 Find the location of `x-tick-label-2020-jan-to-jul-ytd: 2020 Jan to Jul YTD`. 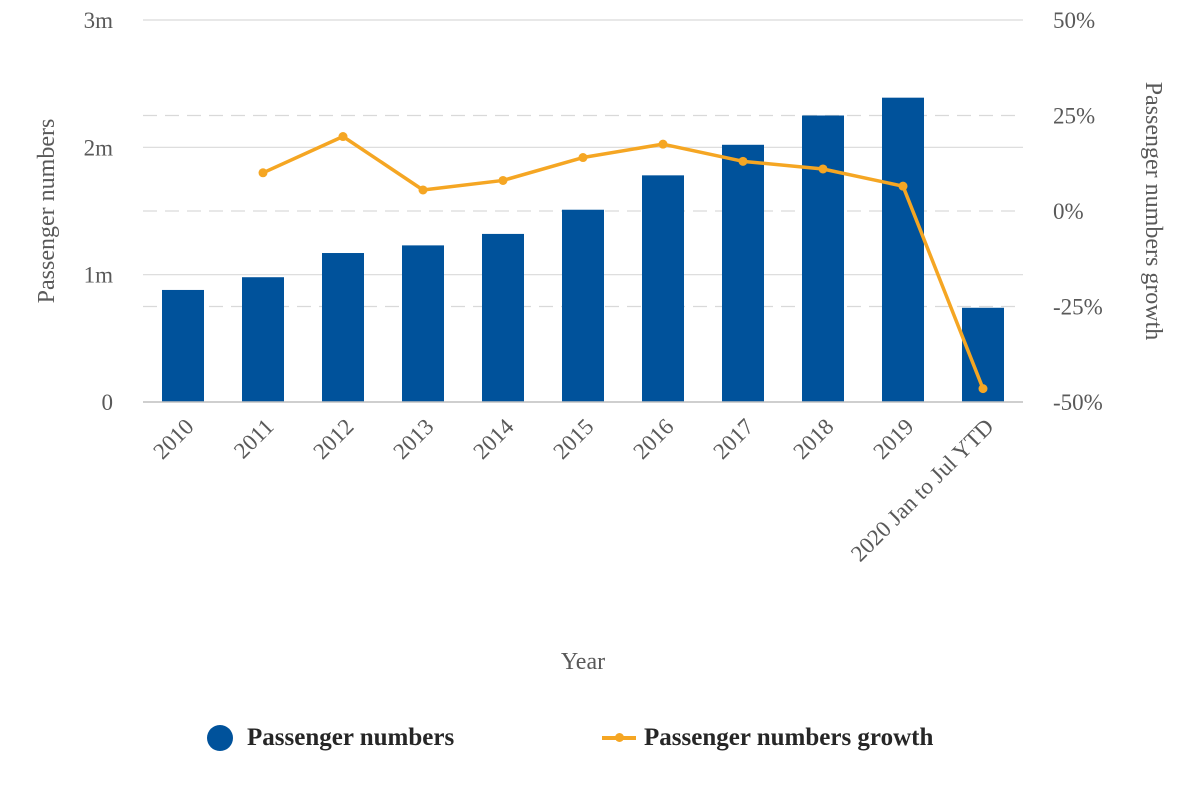

x-tick-label-2020-jan-to-jul-ytd: 2020 Jan to Jul YTD is located at coordinates (922, 490).